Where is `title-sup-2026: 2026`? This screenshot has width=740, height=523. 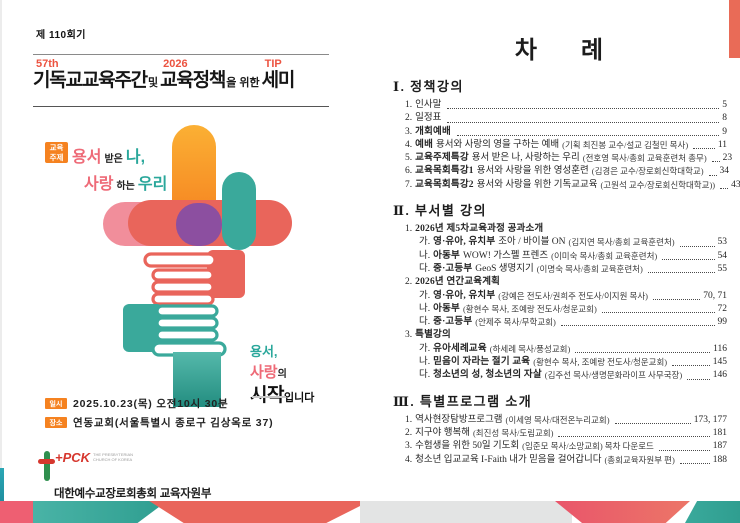
title-sup-2026: 2026 is located at coordinates (175, 64).